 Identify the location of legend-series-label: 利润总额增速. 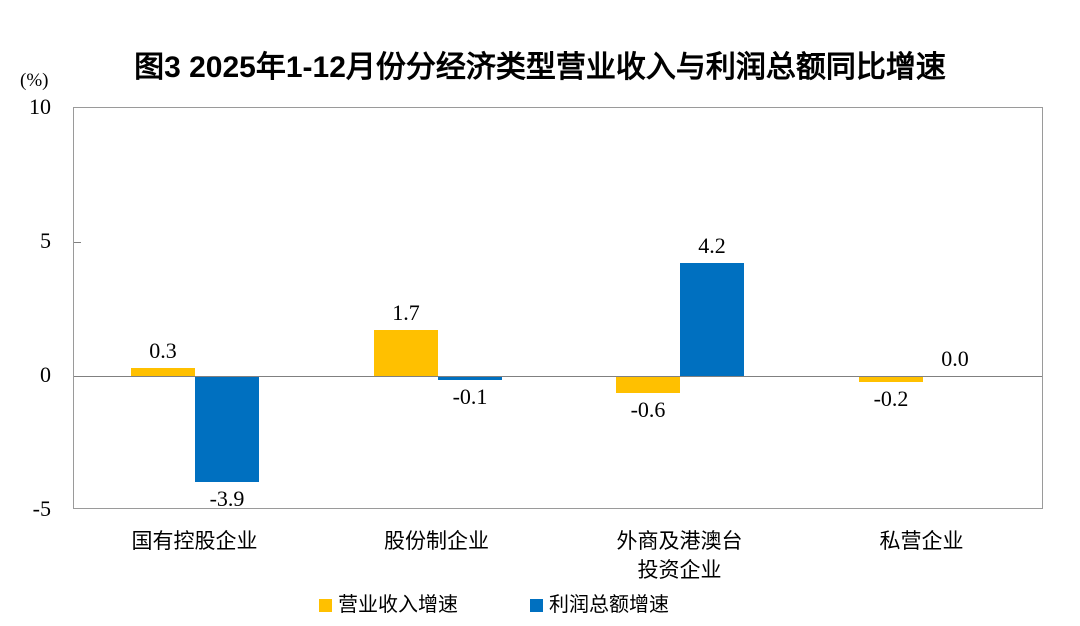
(609, 605).